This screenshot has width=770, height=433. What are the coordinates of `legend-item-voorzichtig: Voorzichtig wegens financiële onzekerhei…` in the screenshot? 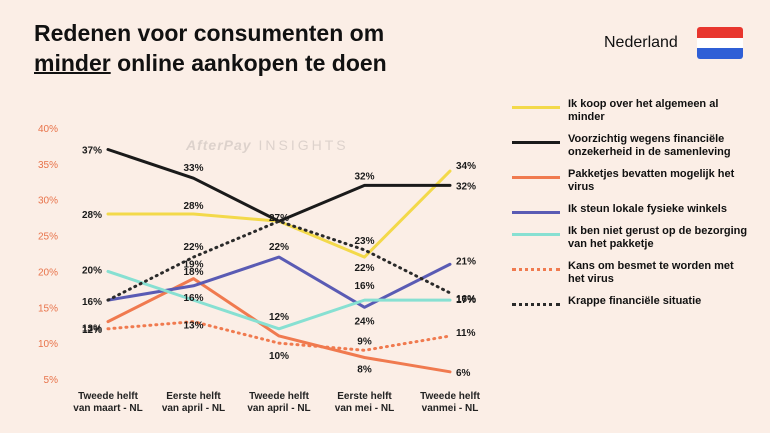 It's located at (637, 146).